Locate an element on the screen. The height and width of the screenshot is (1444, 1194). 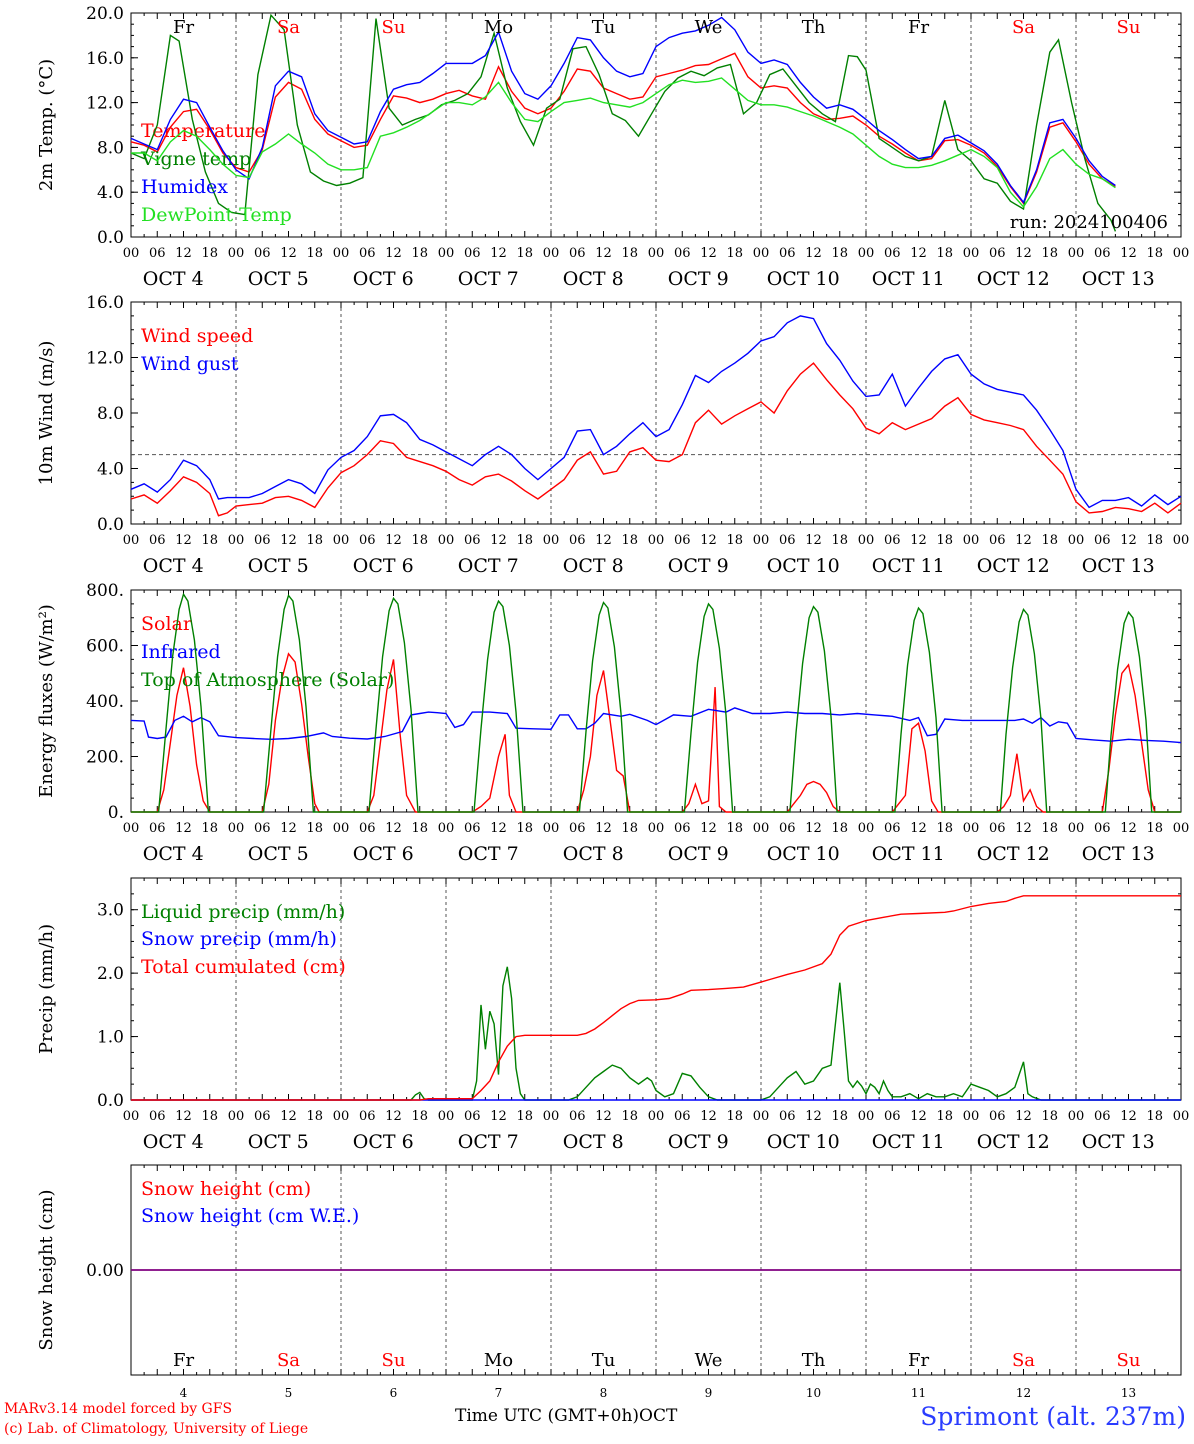
day-number: 9 is located at coordinates (709, 1393).